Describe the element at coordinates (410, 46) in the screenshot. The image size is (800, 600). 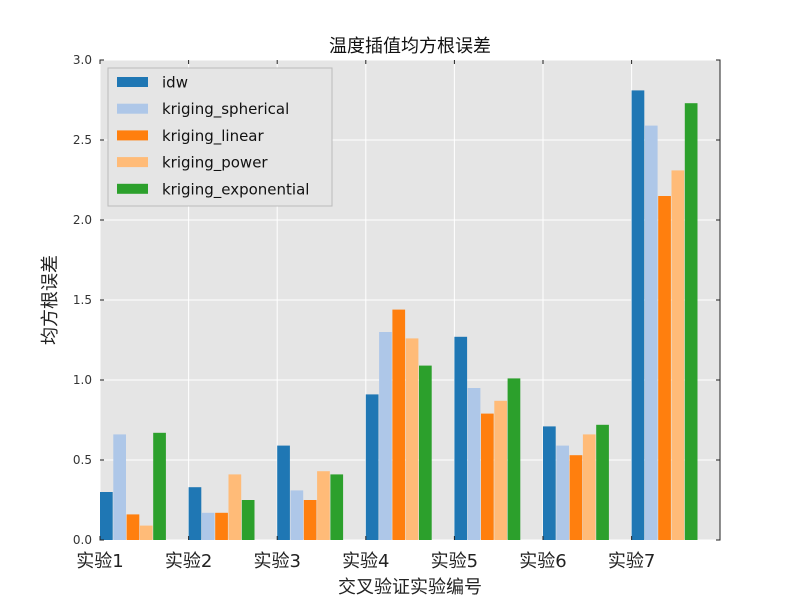
I see `chart-title: 温度插值均方根误差` at that location.